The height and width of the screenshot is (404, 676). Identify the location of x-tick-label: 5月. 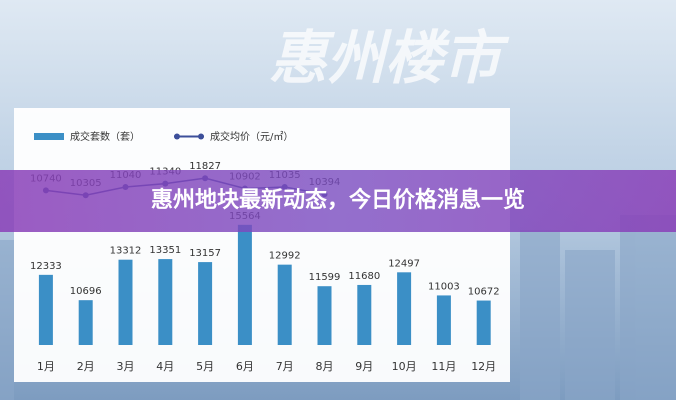
(205, 366).